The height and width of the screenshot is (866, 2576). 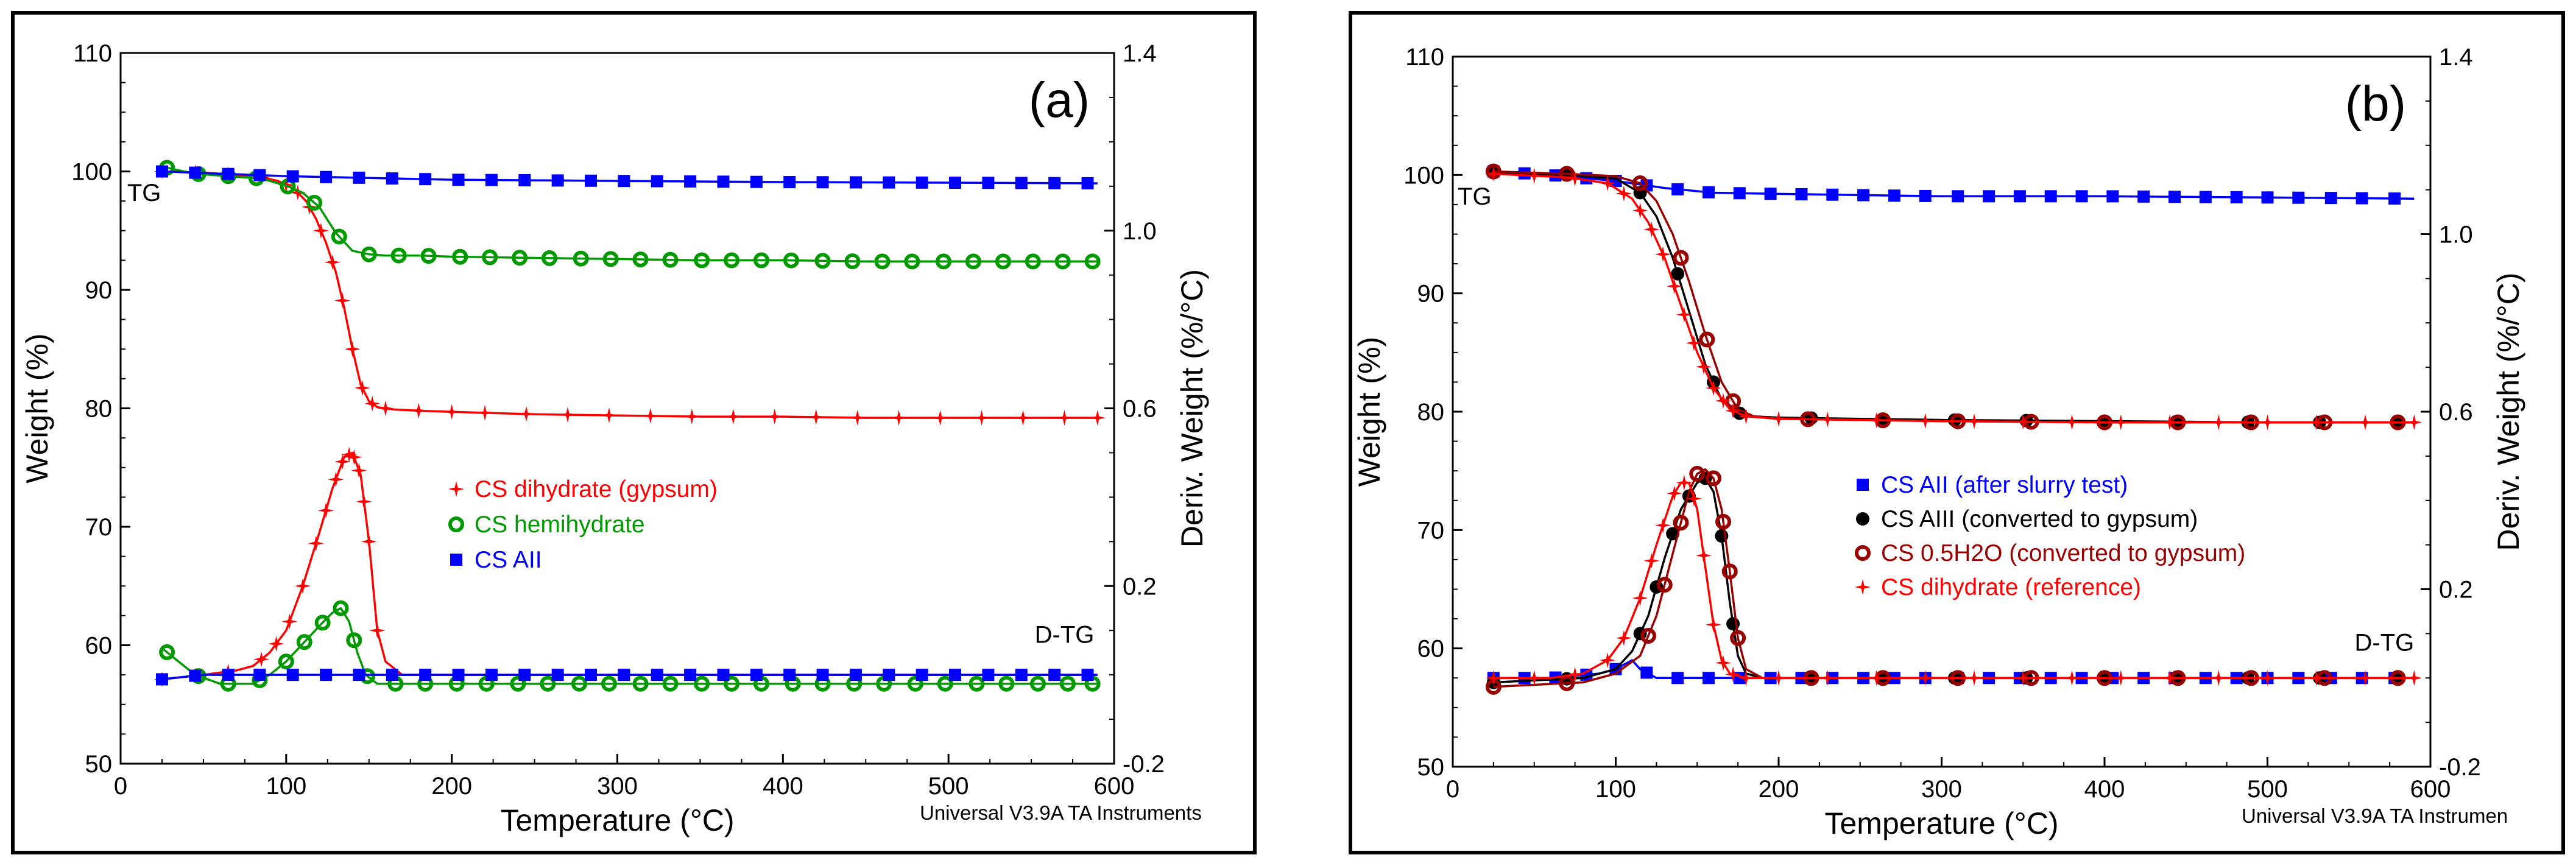 I want to click on x-tick-label: 400, so click(x=2104, y=789).